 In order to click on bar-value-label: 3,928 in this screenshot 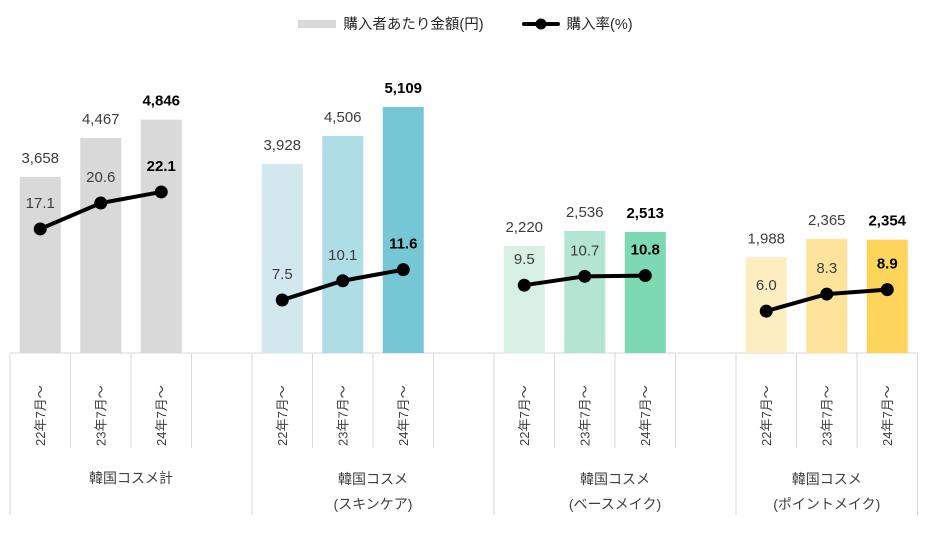, I will do `click(282, 145)`.